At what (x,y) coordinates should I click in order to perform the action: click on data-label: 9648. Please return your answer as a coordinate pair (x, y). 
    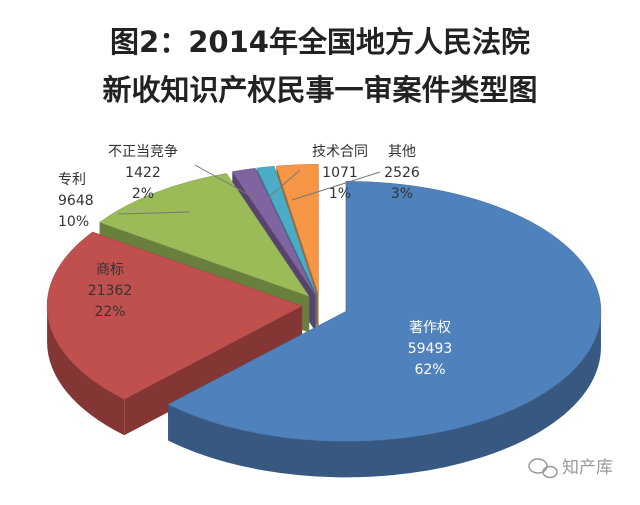
    Looking at the image, I should click on (76, 201).